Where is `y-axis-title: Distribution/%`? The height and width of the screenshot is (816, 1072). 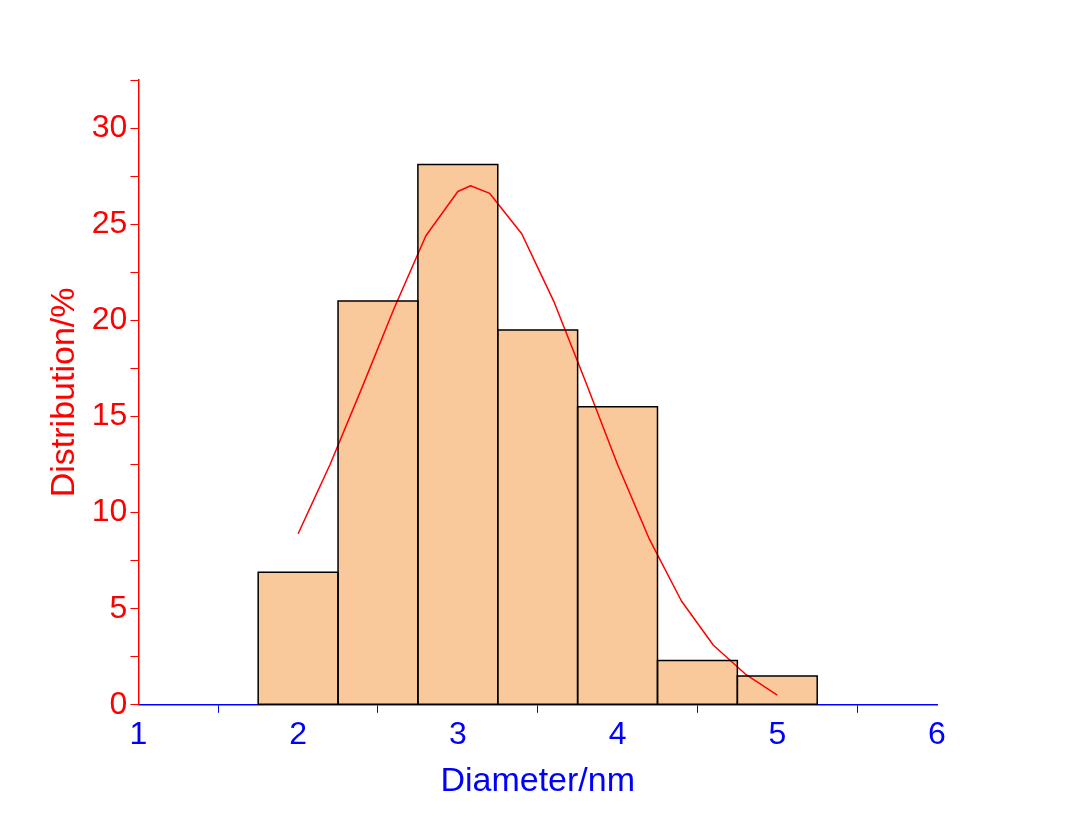 y-axis-title: Distribution/% is located at coordinates (61, 392).